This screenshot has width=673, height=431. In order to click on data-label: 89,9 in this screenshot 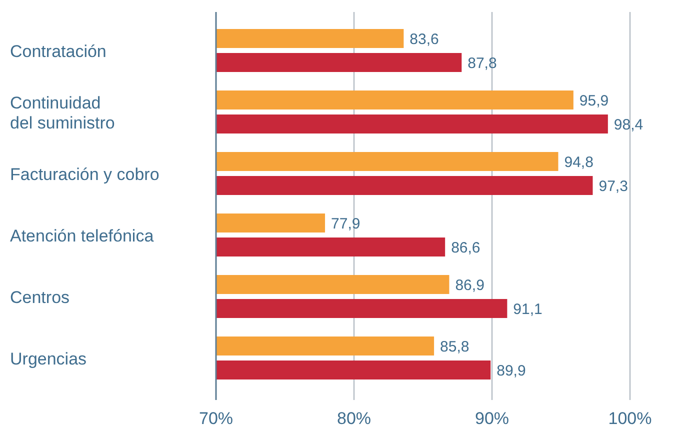, I will do `click(511, 371)`.